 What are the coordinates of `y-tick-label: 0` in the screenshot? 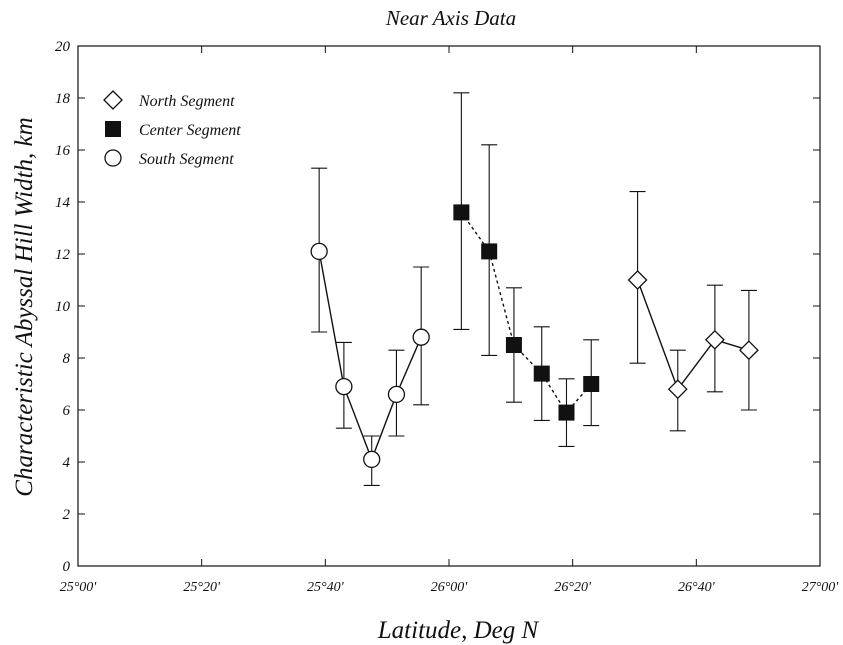 It's located at (67, 567).